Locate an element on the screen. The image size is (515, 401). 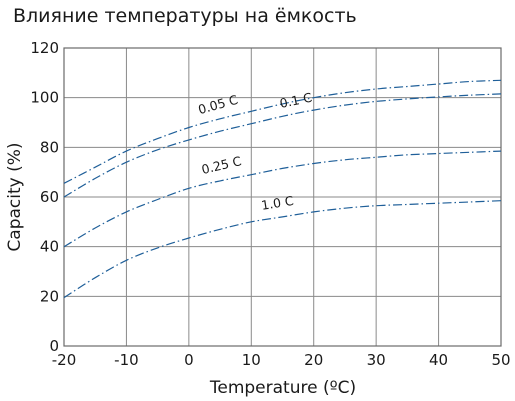
y-tick-label: 60 is located at coordinates (49, 197).